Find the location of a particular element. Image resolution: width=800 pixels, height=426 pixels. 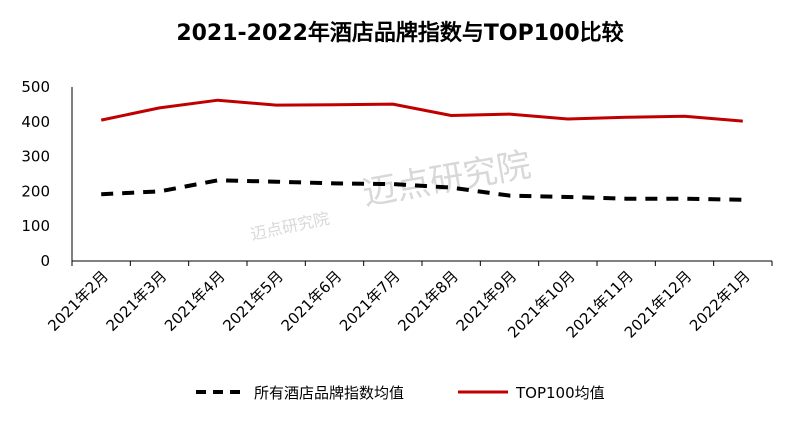

x-tick-label: 2022年1月 is located at coordinates (720, 301).